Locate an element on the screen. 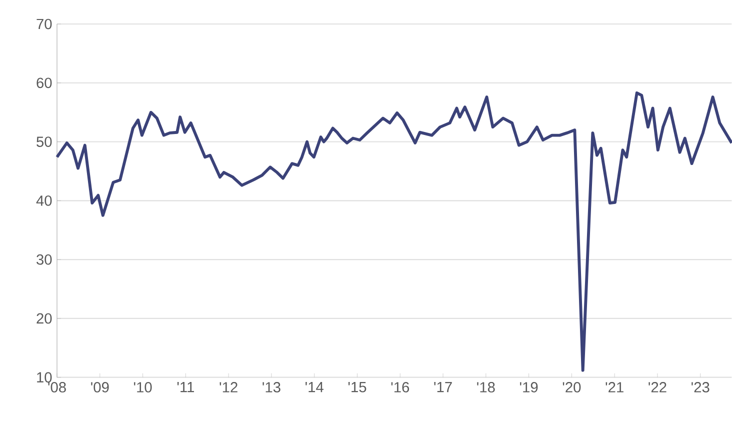  y-tick-label: 10 is located at coordinates (44, 377).